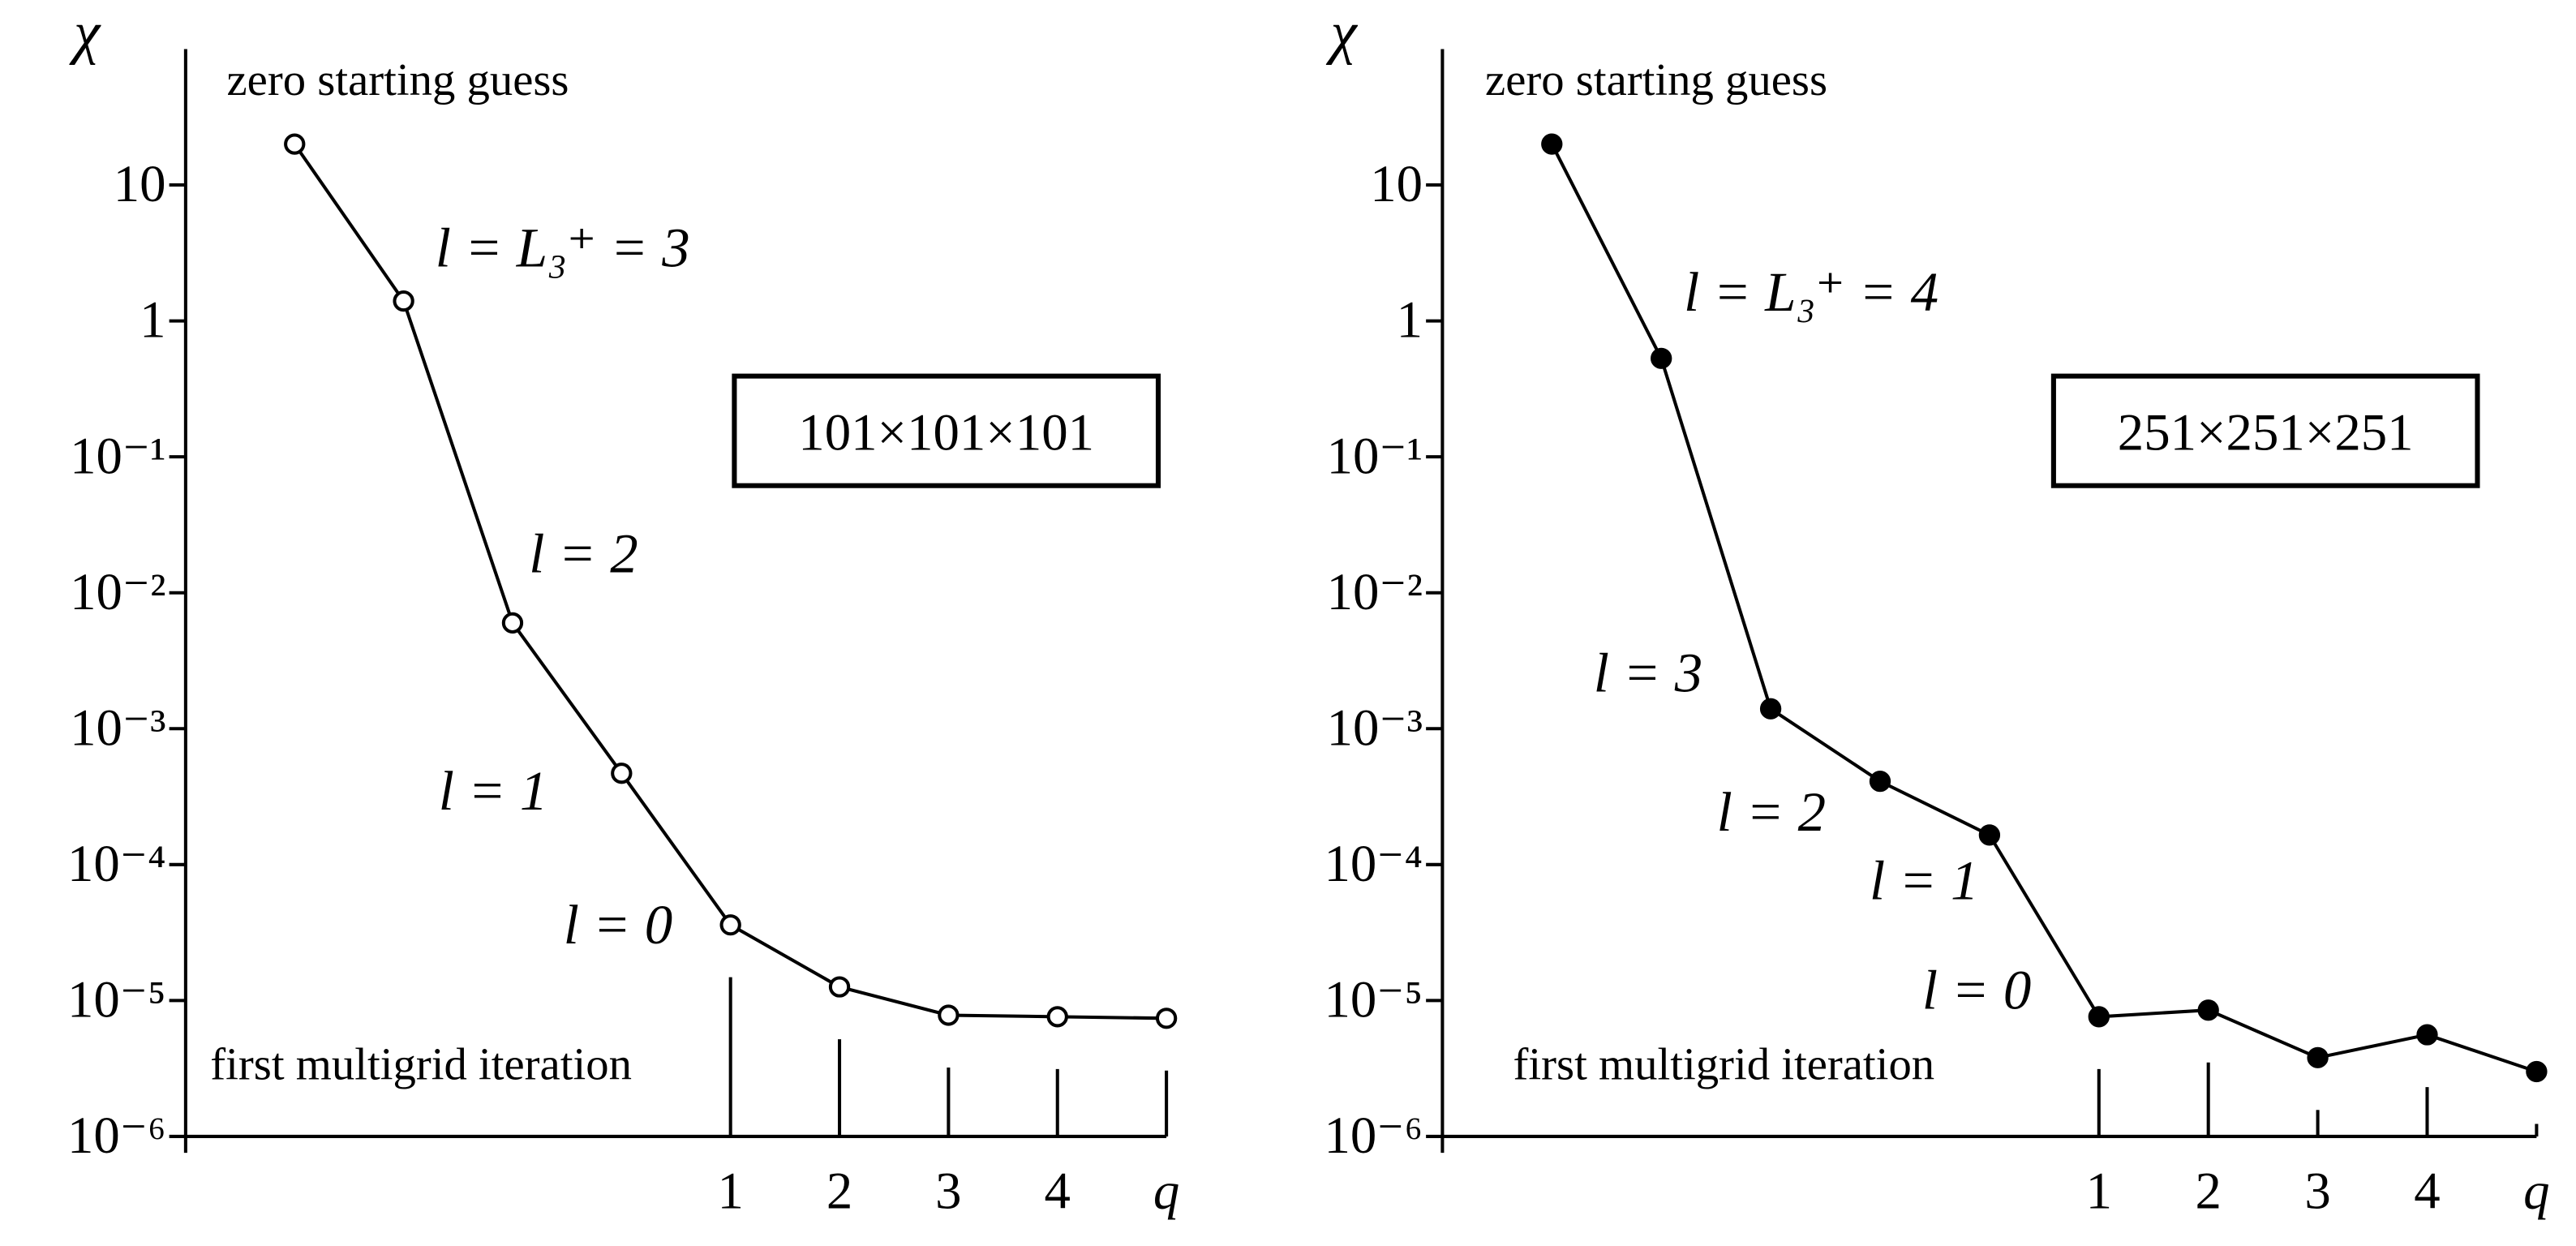 The height and width of the screenshot is (1246, 2576). I want to click on annotation: l = L₃⁺ = 4, so click(1811, 292).